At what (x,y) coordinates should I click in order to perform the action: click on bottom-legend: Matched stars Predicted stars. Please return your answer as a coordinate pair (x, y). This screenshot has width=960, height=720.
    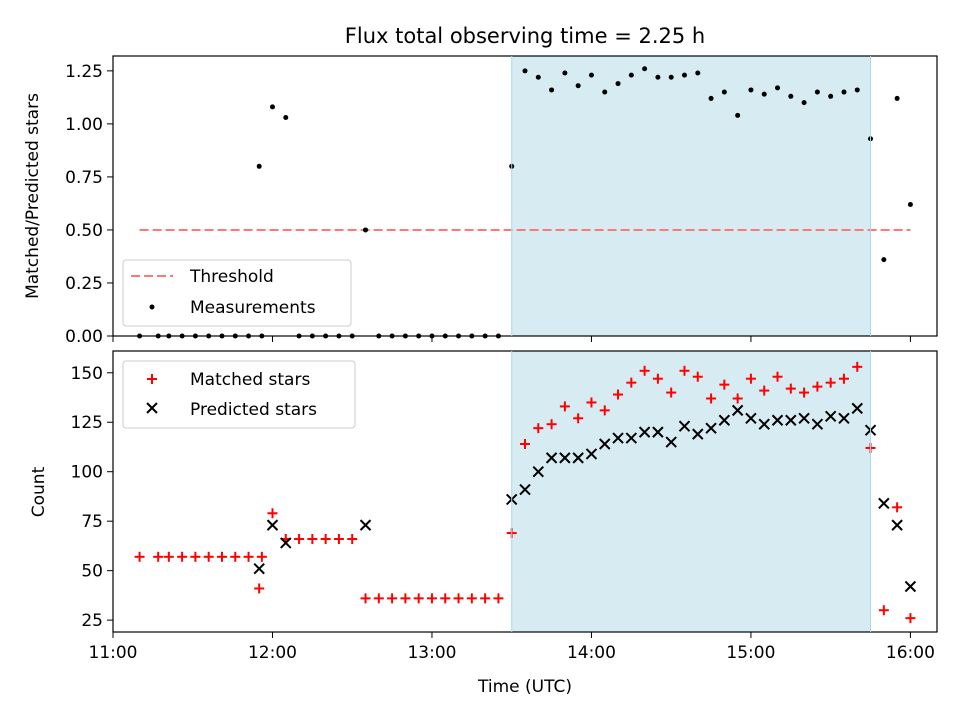
    Looking at the image, I should click on (239, 394).